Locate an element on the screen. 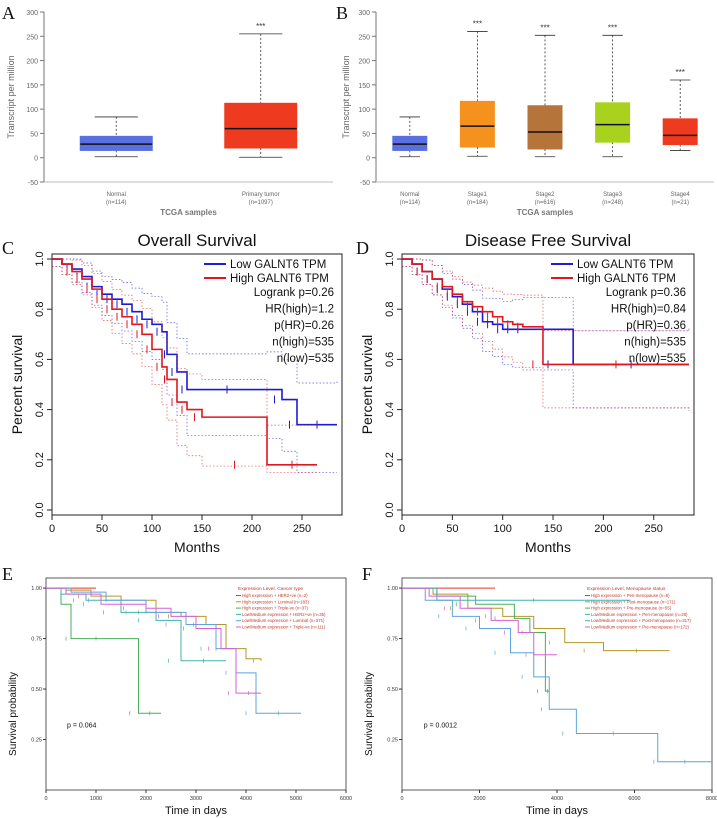  x-tick-label: 2000 is located at coordinates (479, 799).